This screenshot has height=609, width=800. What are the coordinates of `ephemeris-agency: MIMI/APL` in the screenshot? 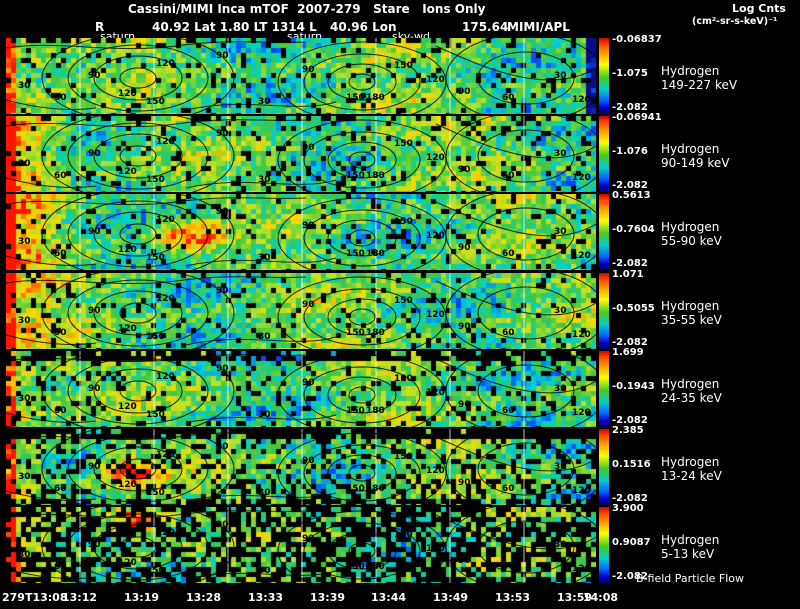 It's located at (538, 27).